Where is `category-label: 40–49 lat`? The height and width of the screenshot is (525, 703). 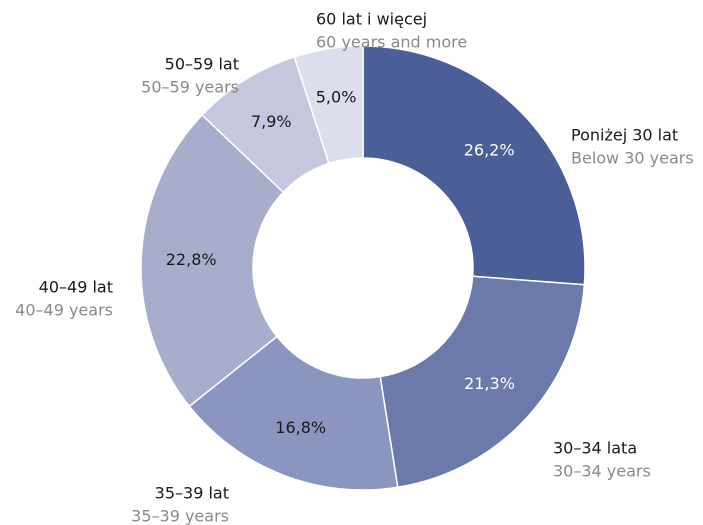 category-label: 40–49 lat is located at coordinates (76, 287).